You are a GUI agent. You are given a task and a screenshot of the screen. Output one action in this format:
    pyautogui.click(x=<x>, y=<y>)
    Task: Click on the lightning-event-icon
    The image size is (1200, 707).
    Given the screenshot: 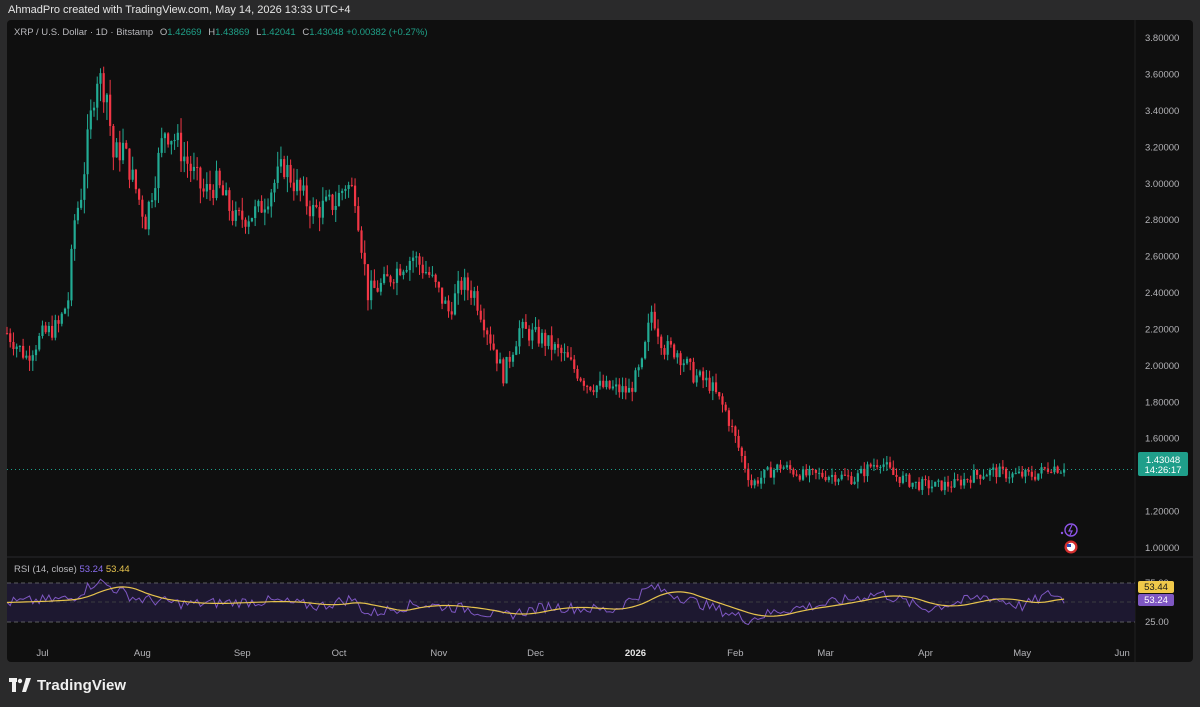 What is the action you would take?
    pyautogui.click(x=1069, y=530)
    